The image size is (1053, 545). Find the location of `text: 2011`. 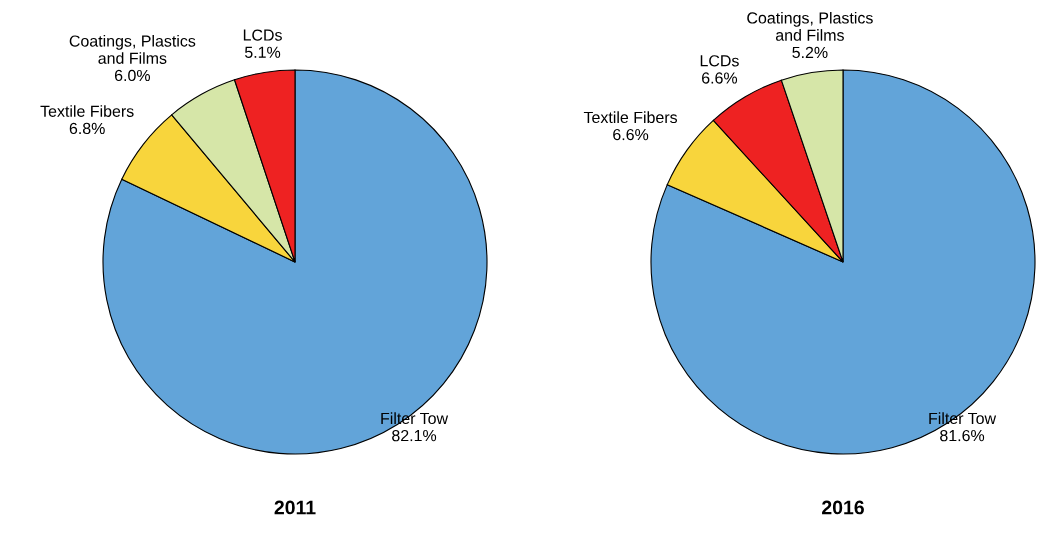

text: 2011 is located at coordinates (295, 507).